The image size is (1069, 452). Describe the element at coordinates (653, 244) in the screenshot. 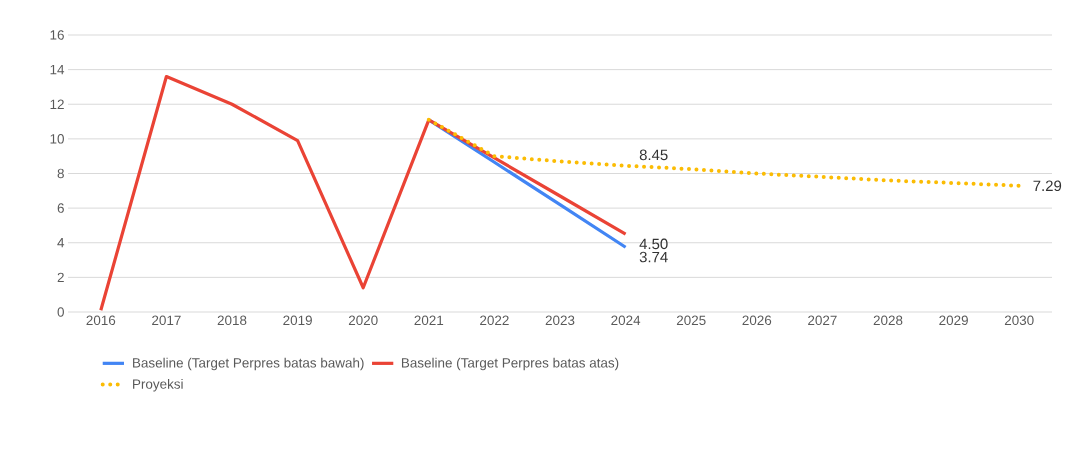

I see `data-label: 4.50` at that location.